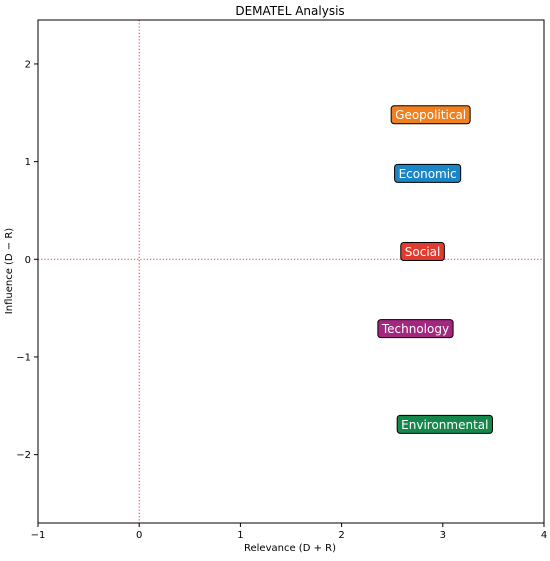 The image size is (550, 561). I want to click on y-tick-label: 0, so click(28, 260).